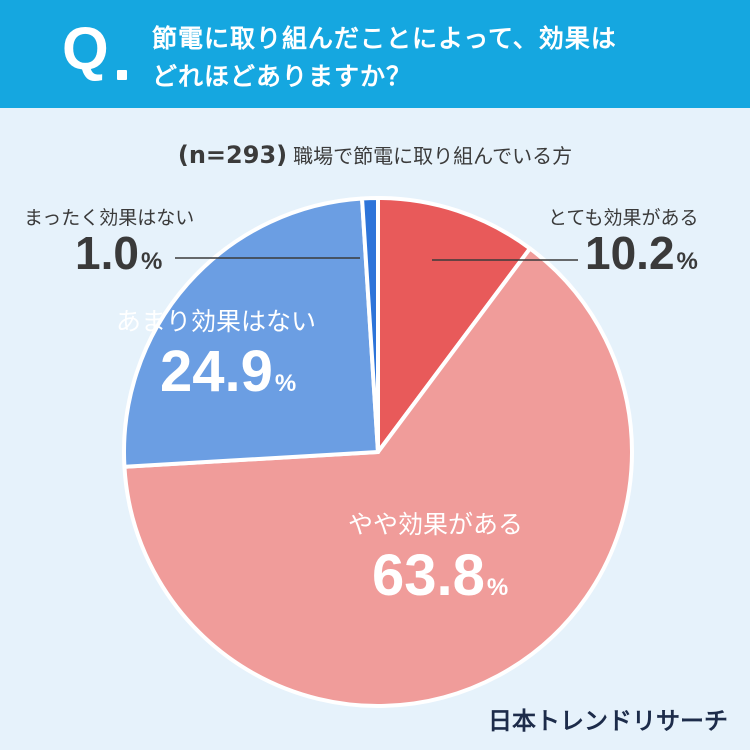 The image size is (750, 750). I want to click on q-mark: Q, so click(85, 48).